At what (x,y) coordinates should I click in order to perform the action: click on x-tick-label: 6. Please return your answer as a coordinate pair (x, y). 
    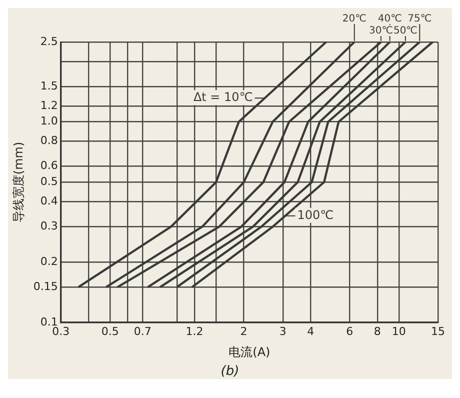
    Looking at the image, I should click on (350, 331).